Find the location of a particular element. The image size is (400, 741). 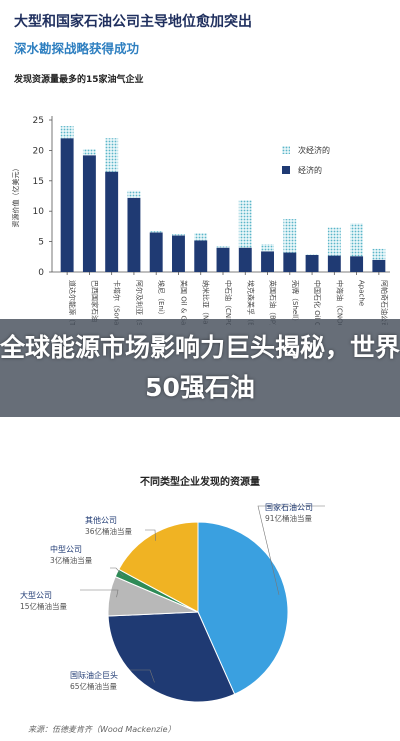

x-tick-label: 卡塔尔（Sonatrach） is located at coordinates (117, 302).